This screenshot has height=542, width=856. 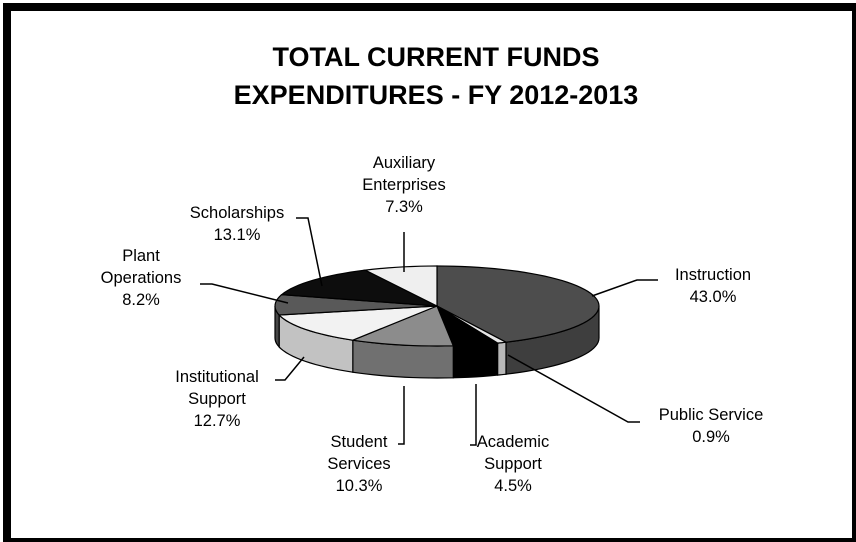 I want to click on slice-value-label: 8.2%, so click(x=141, y=300).